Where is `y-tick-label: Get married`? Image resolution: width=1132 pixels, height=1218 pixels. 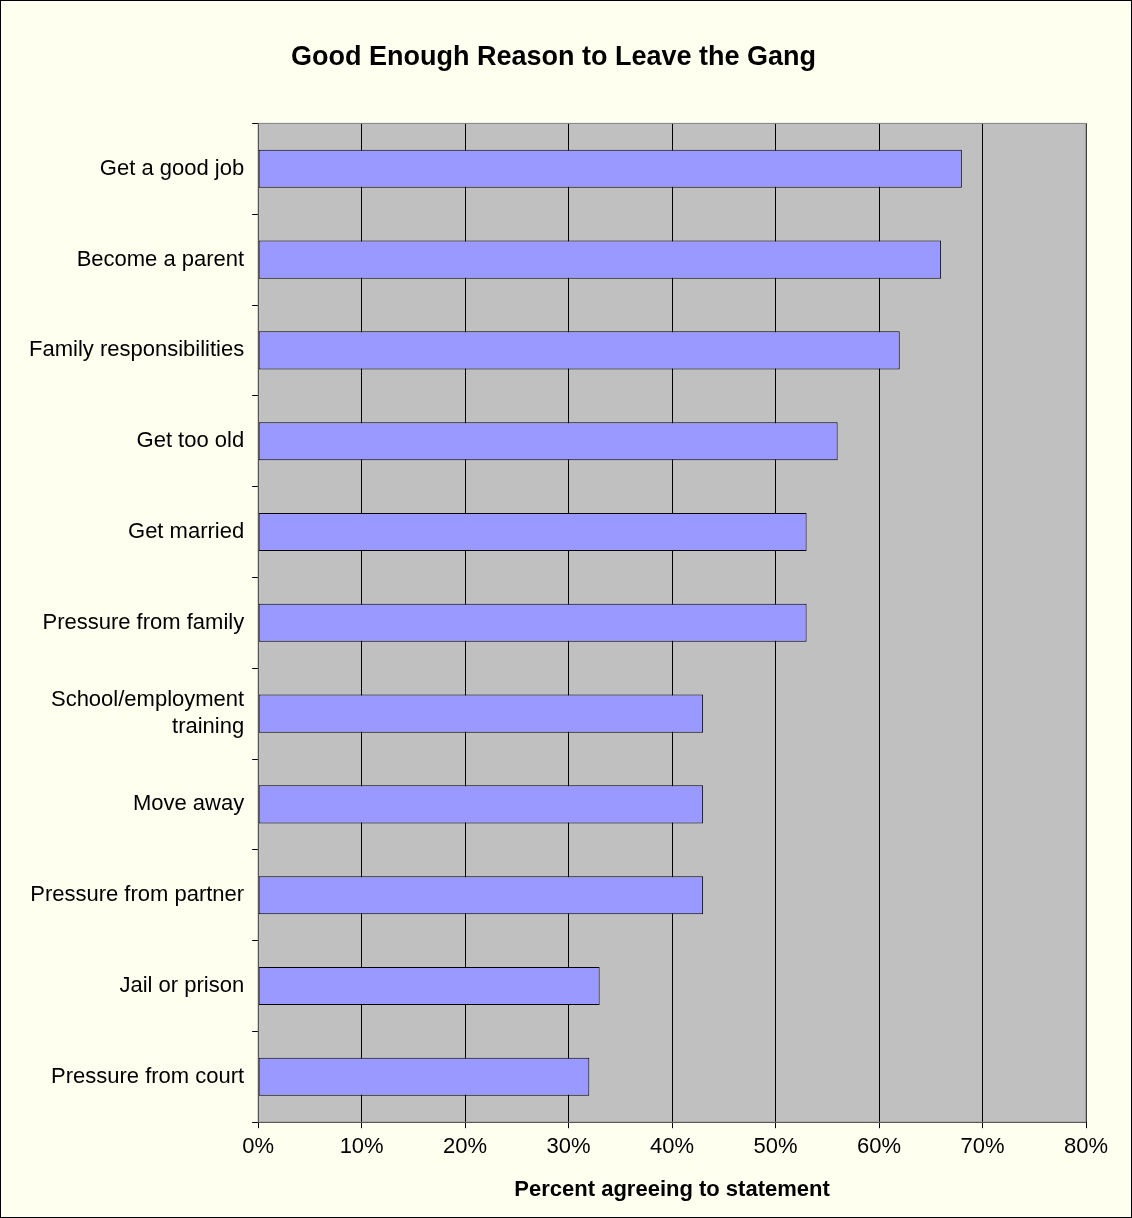
y-tick-label: Get married is located at coordinates (186, 531).